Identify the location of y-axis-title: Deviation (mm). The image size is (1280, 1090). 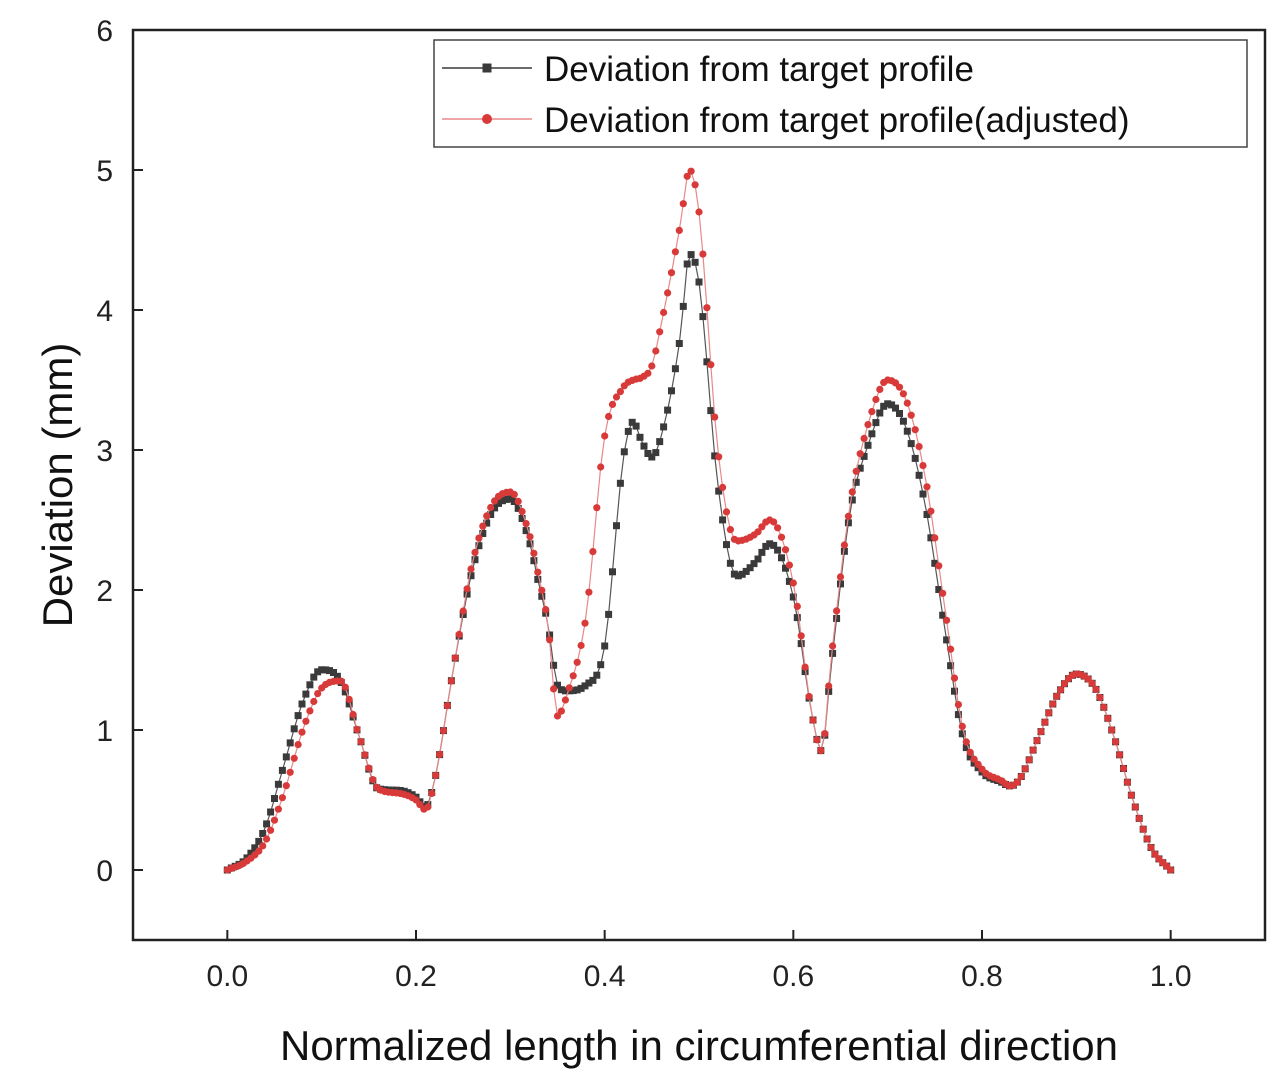
(57, 485).